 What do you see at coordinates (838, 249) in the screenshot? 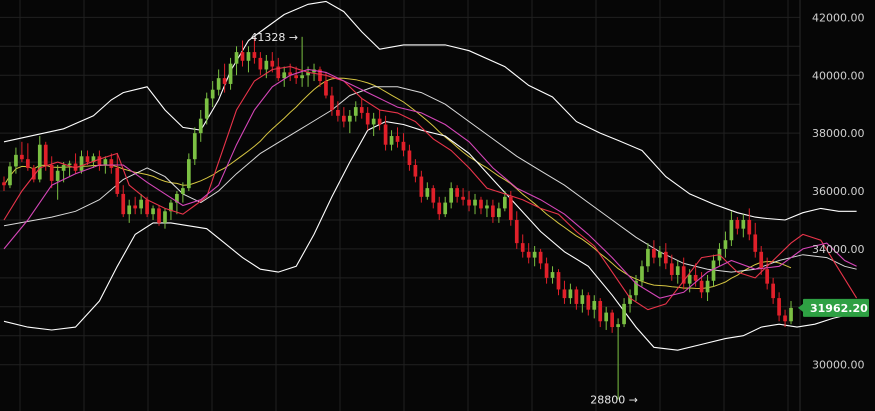
I see `y-tick-label: 34000.00` at bounding box center [838, 249].